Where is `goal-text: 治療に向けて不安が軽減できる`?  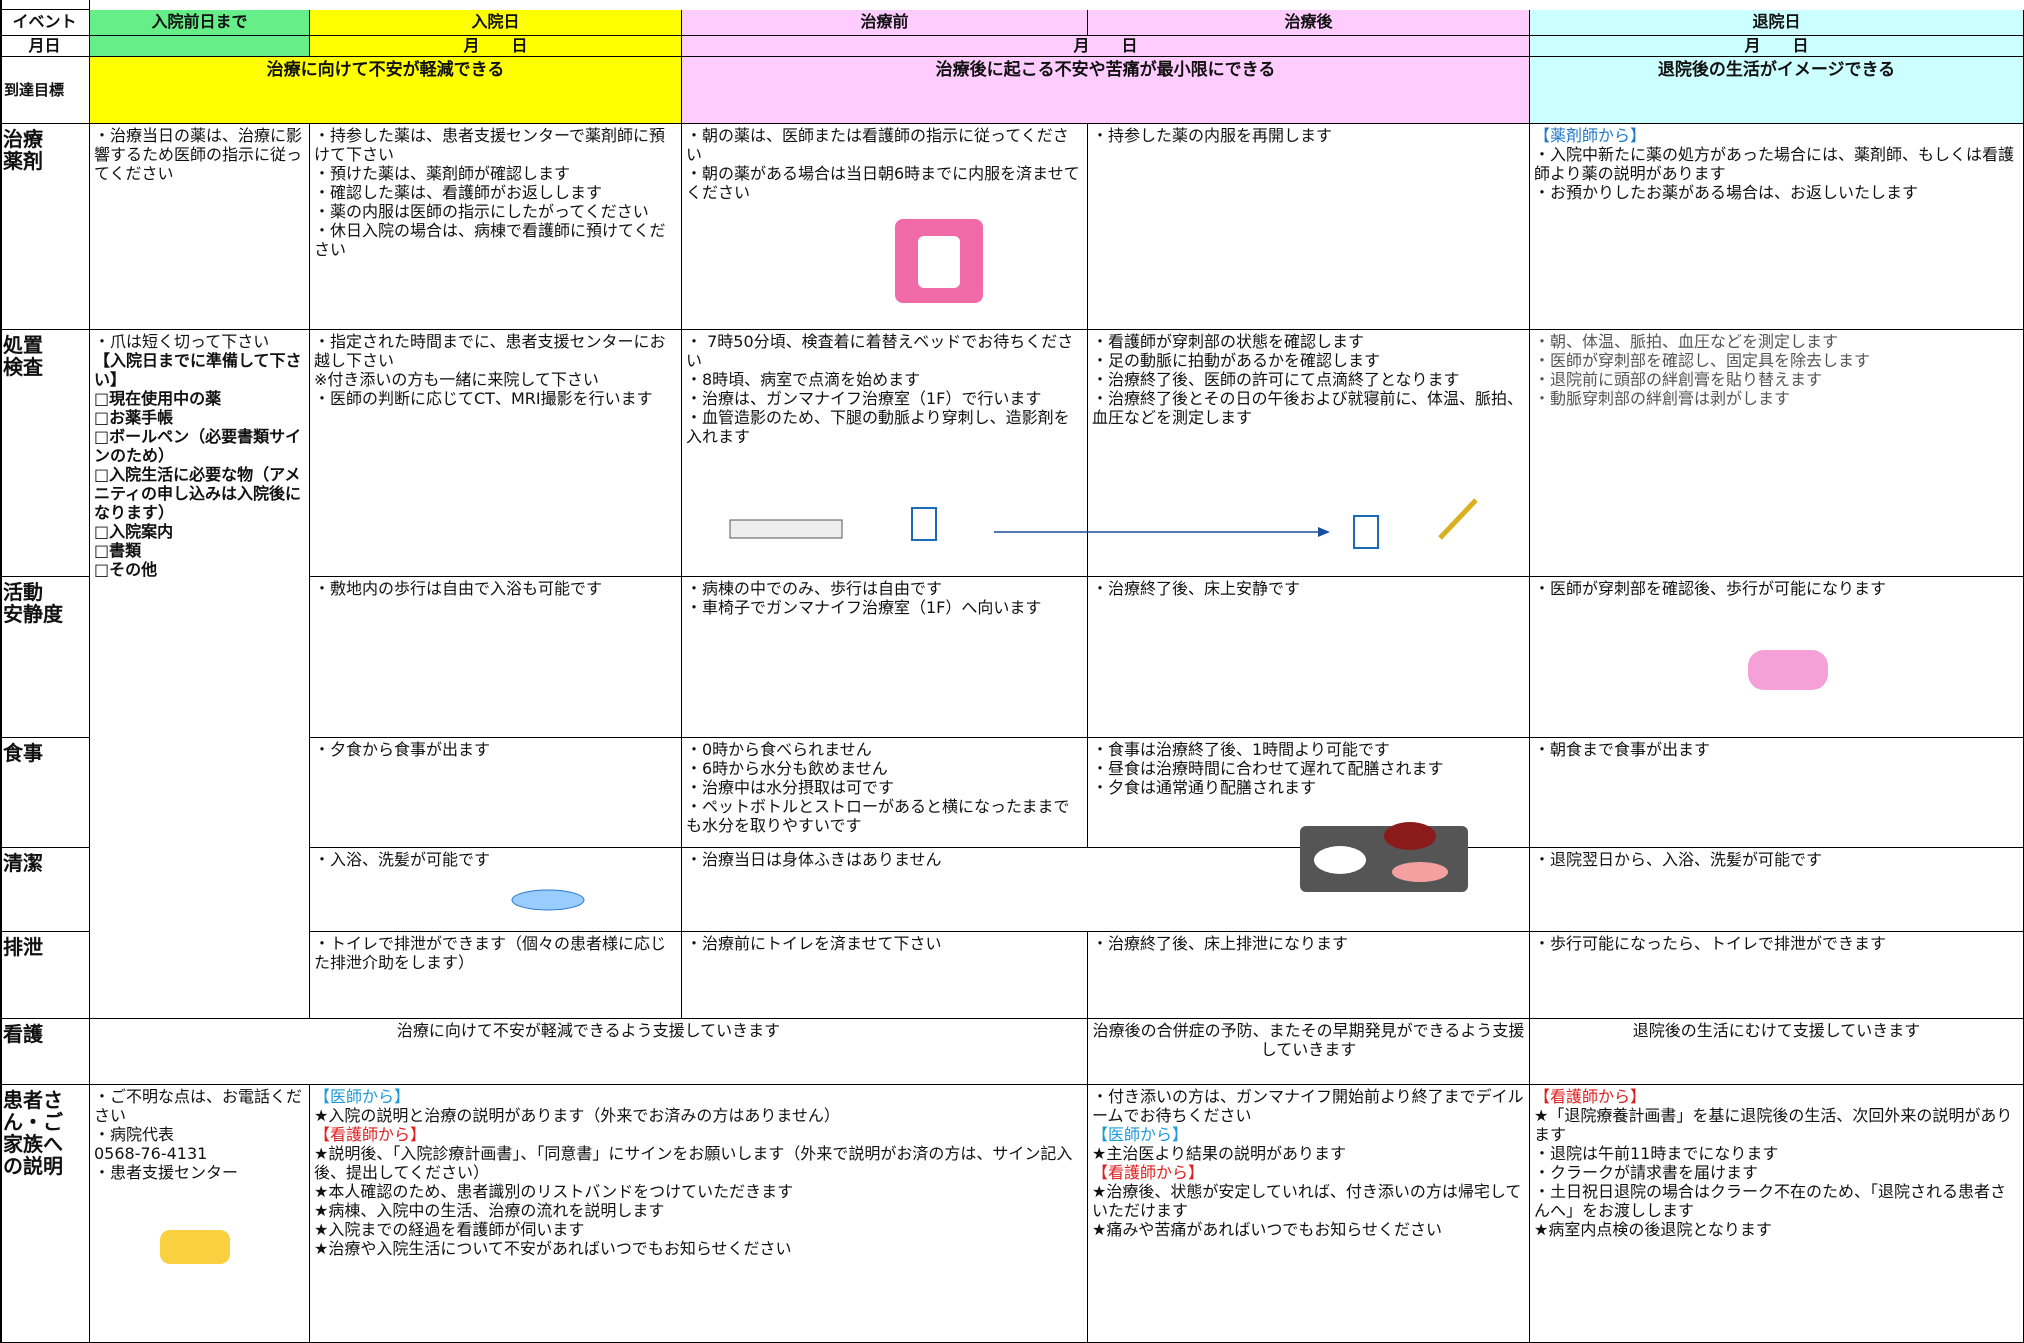
goal-text: 治療に向けて不安が軽減できる is located at coordinates (385, 70).